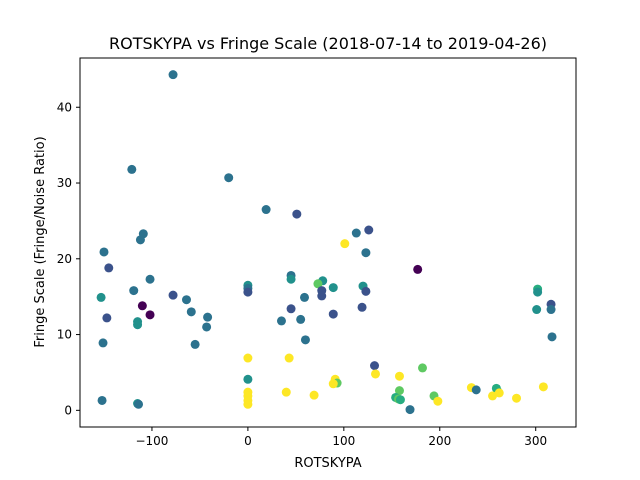  I want to click on y-tick-label: 20, so click(64, 259).